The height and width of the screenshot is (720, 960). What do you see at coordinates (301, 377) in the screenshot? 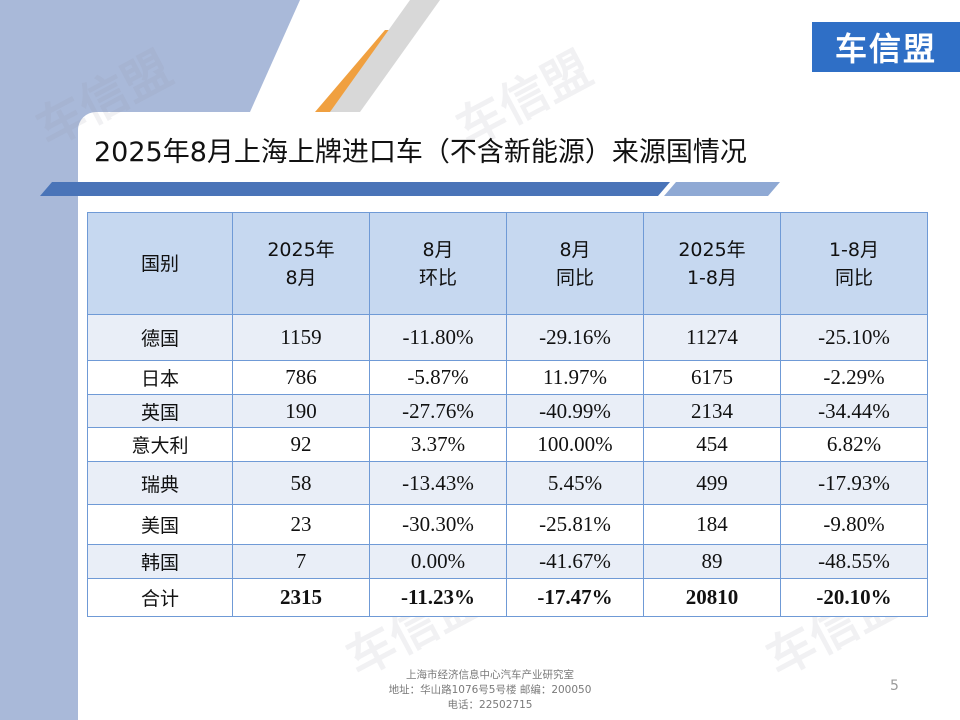
I see `cell-aug: 786` at bounding box center [301, 377].